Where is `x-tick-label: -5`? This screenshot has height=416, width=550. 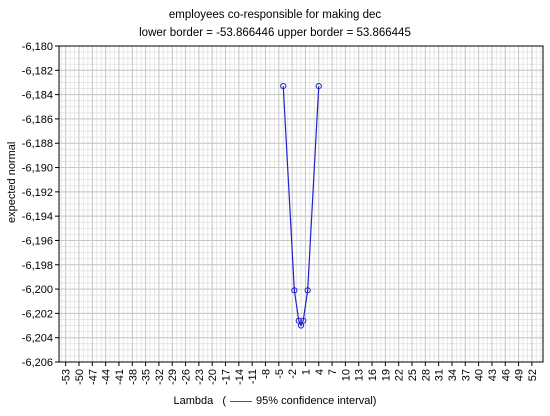 x-tick-label: -5 is located at coordinates (280, 374).